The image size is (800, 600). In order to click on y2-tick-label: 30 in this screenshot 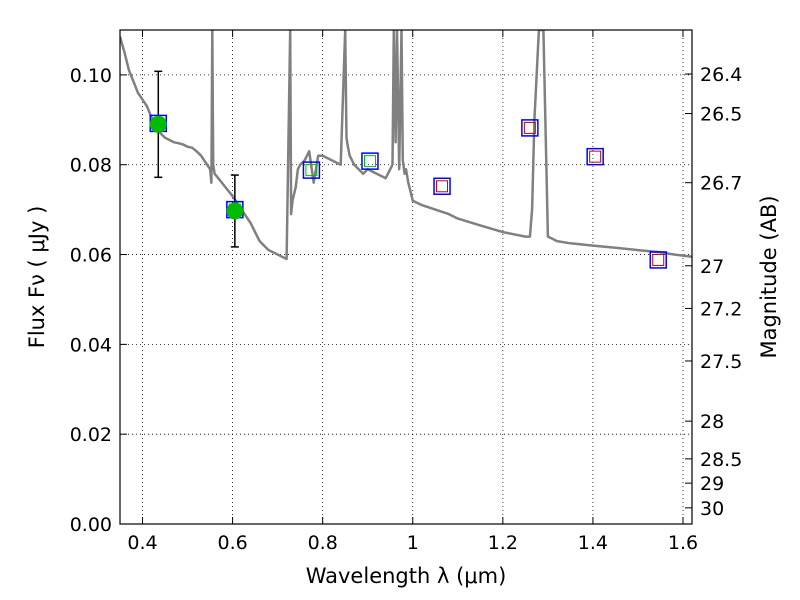, I will do `click(712, 509)`.